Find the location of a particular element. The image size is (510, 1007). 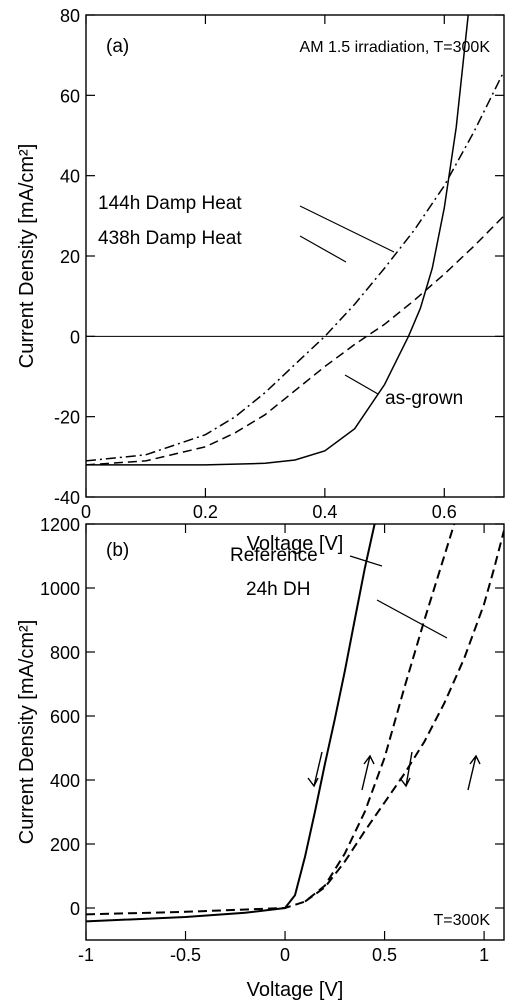

y-tick-label: 400 is located at coordinates (65, 781).